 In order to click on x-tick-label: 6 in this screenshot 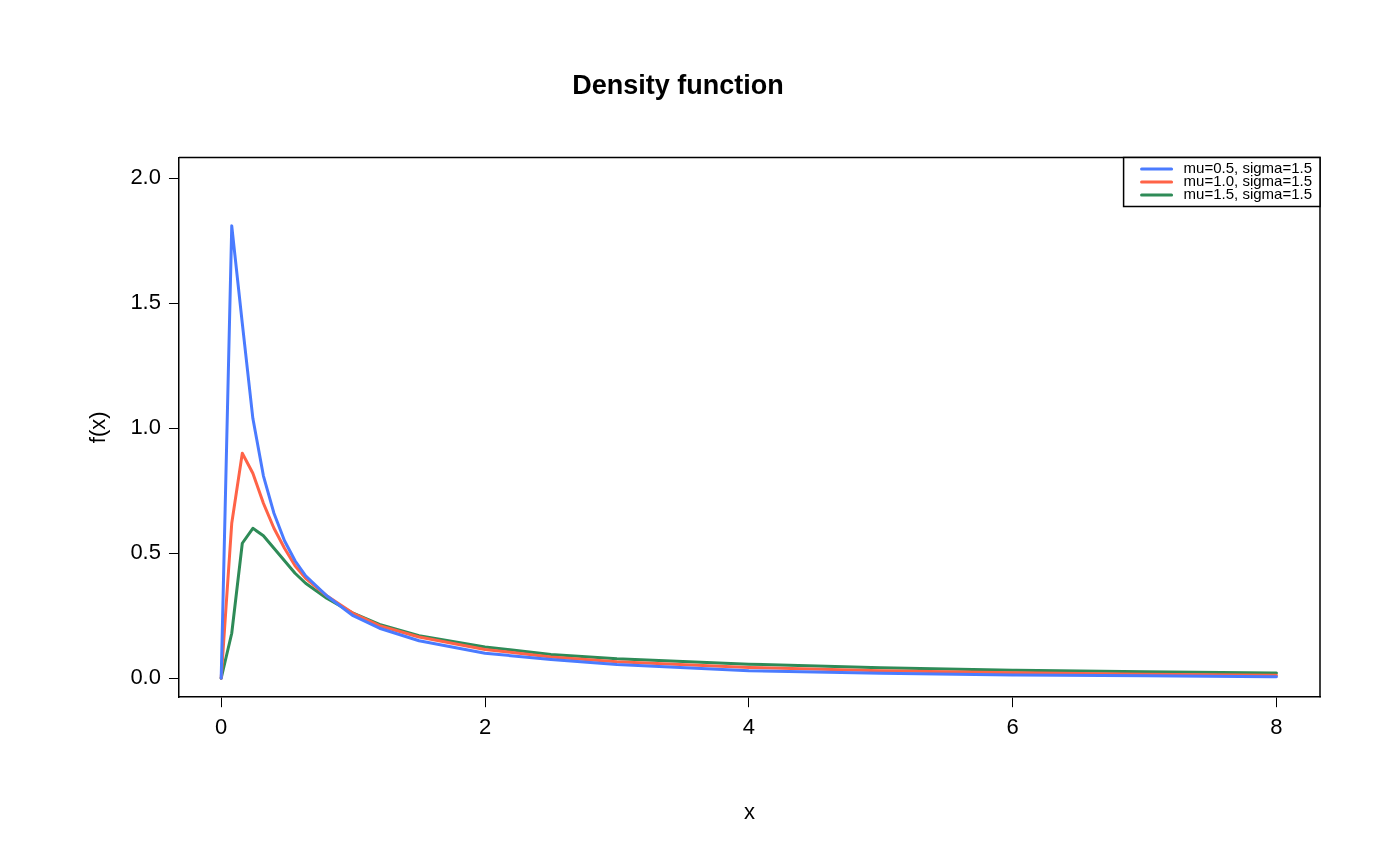, I will do `click(1012, 727)`.